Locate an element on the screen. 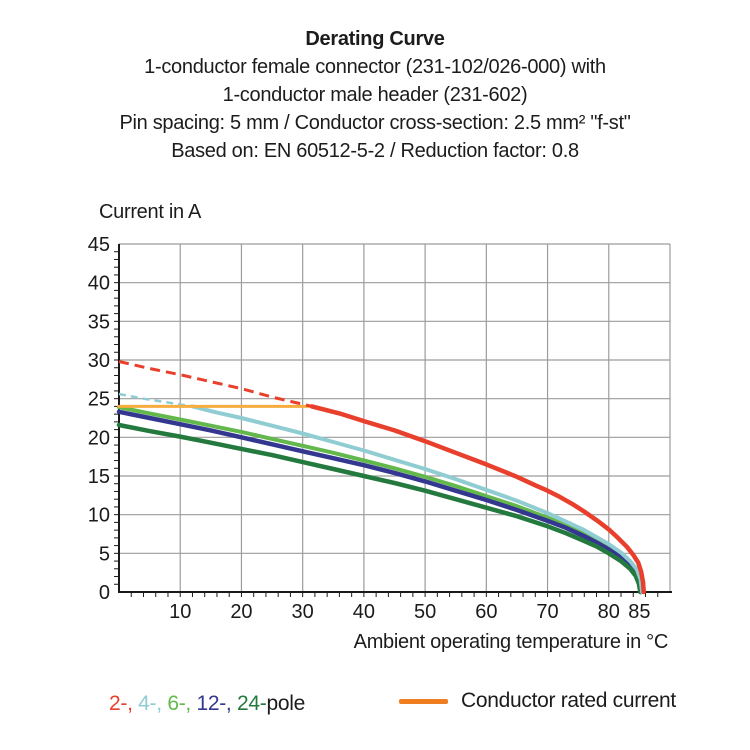 The image size is (750, 750). chart-title: Derating Curve is located at coordinates (375, 39).